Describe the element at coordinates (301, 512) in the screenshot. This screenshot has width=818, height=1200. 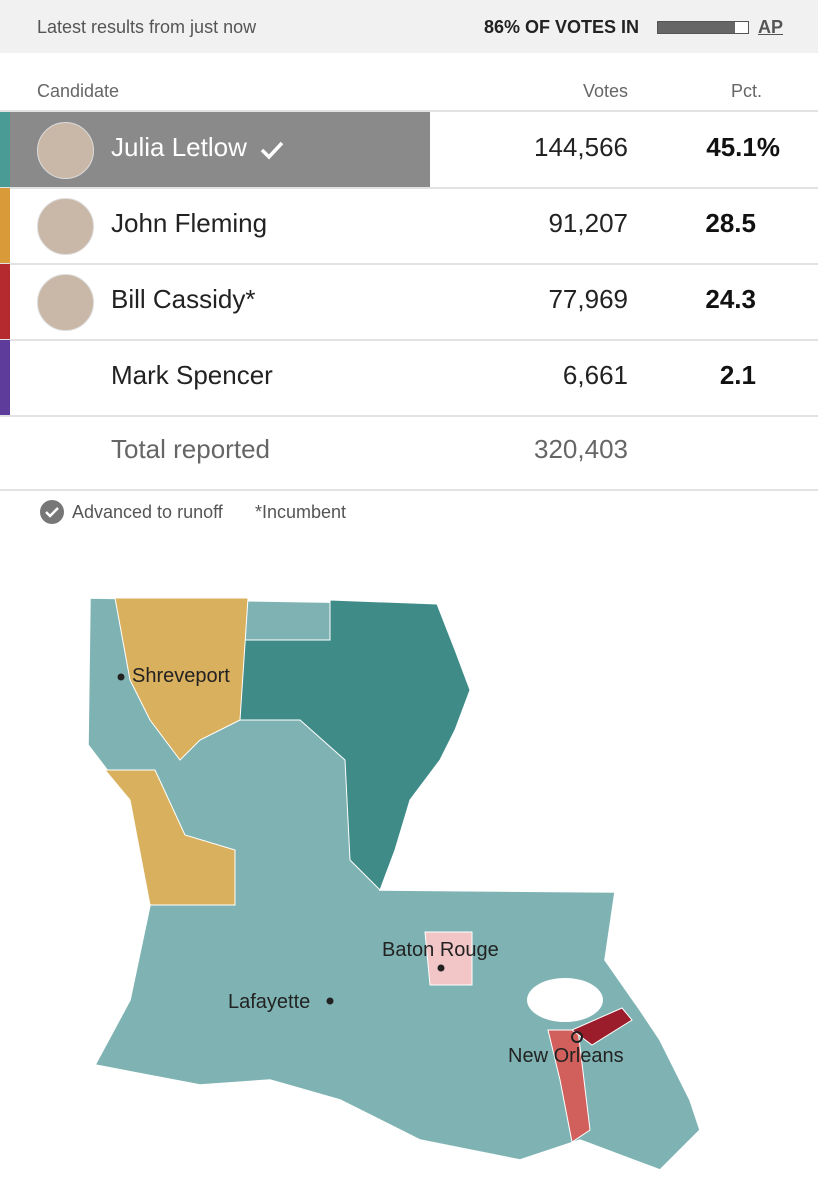
I see `legend-incumbent: *Incumbent` at that location.